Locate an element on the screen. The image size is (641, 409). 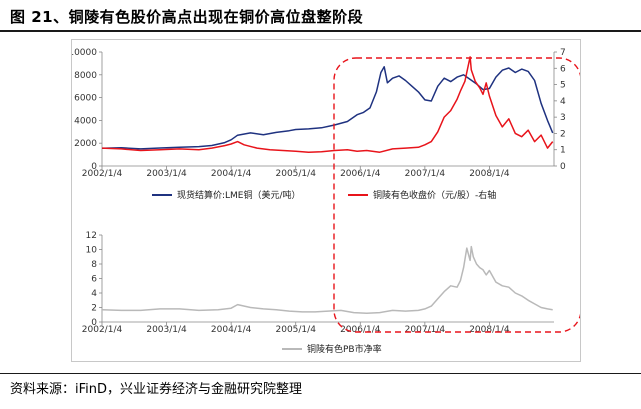
y-left-tick-label: 6 is located at coordinates (94, 280).